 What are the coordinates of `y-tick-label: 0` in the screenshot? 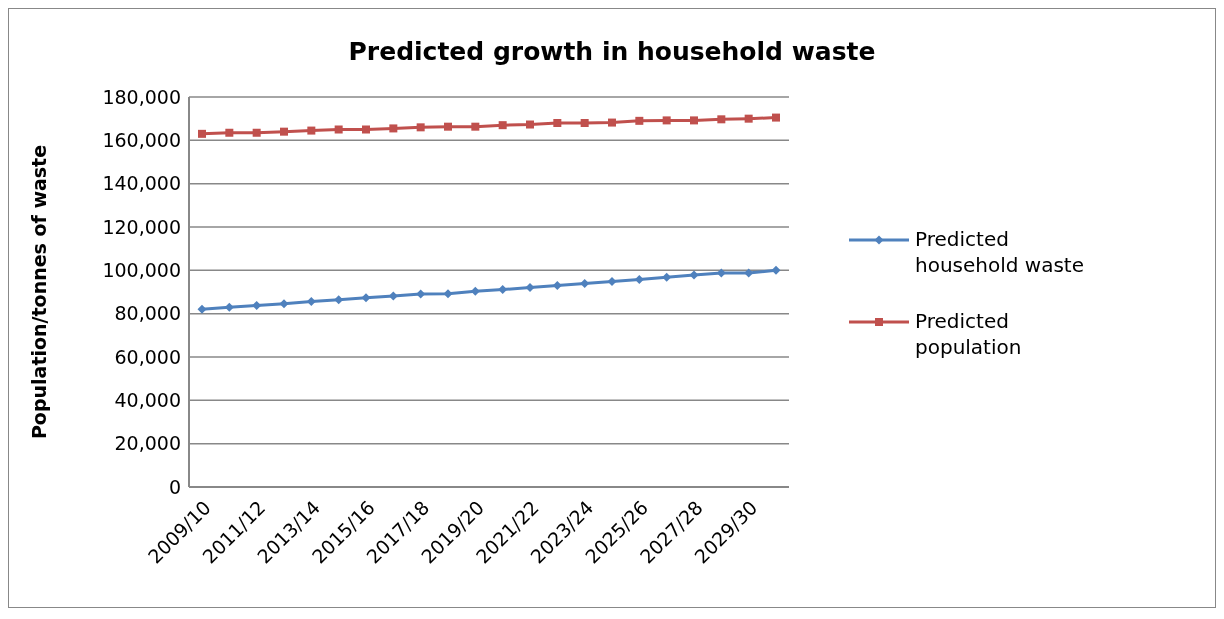 It's located at (174, 486).